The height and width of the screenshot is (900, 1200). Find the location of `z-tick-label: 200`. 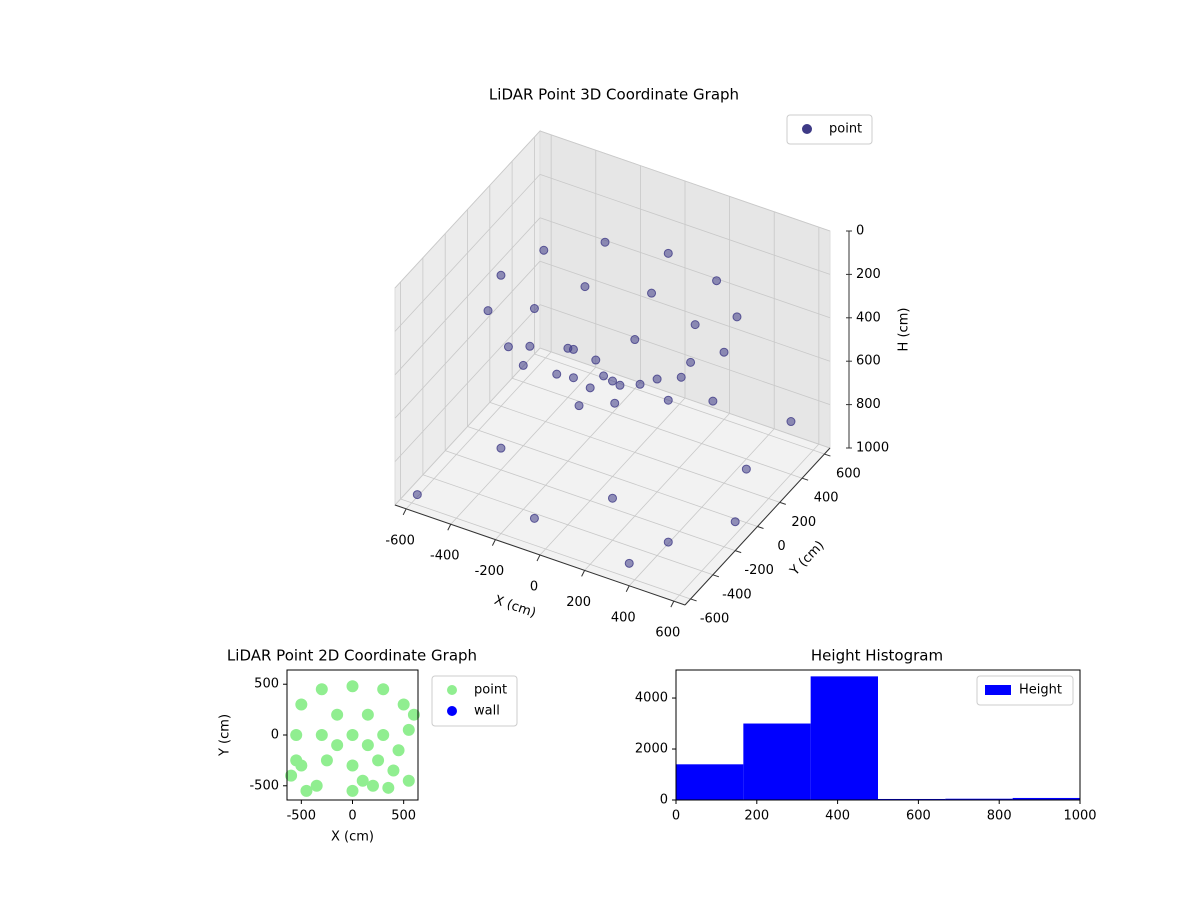

z-tick-label: 200 is located at coordinates (868, 274).